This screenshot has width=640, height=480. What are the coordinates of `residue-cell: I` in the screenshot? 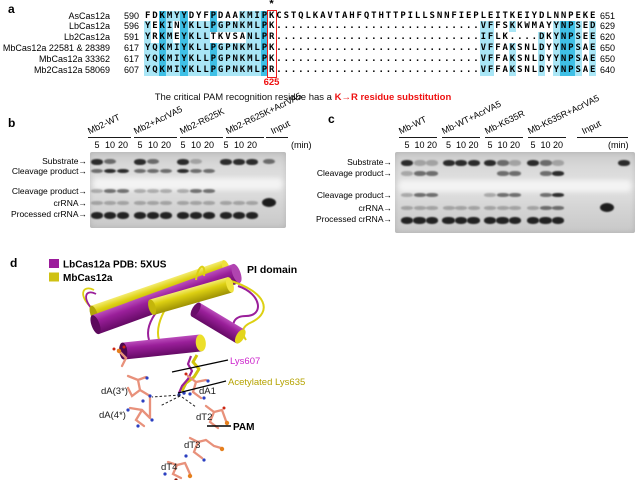 It's located at (410, 15).